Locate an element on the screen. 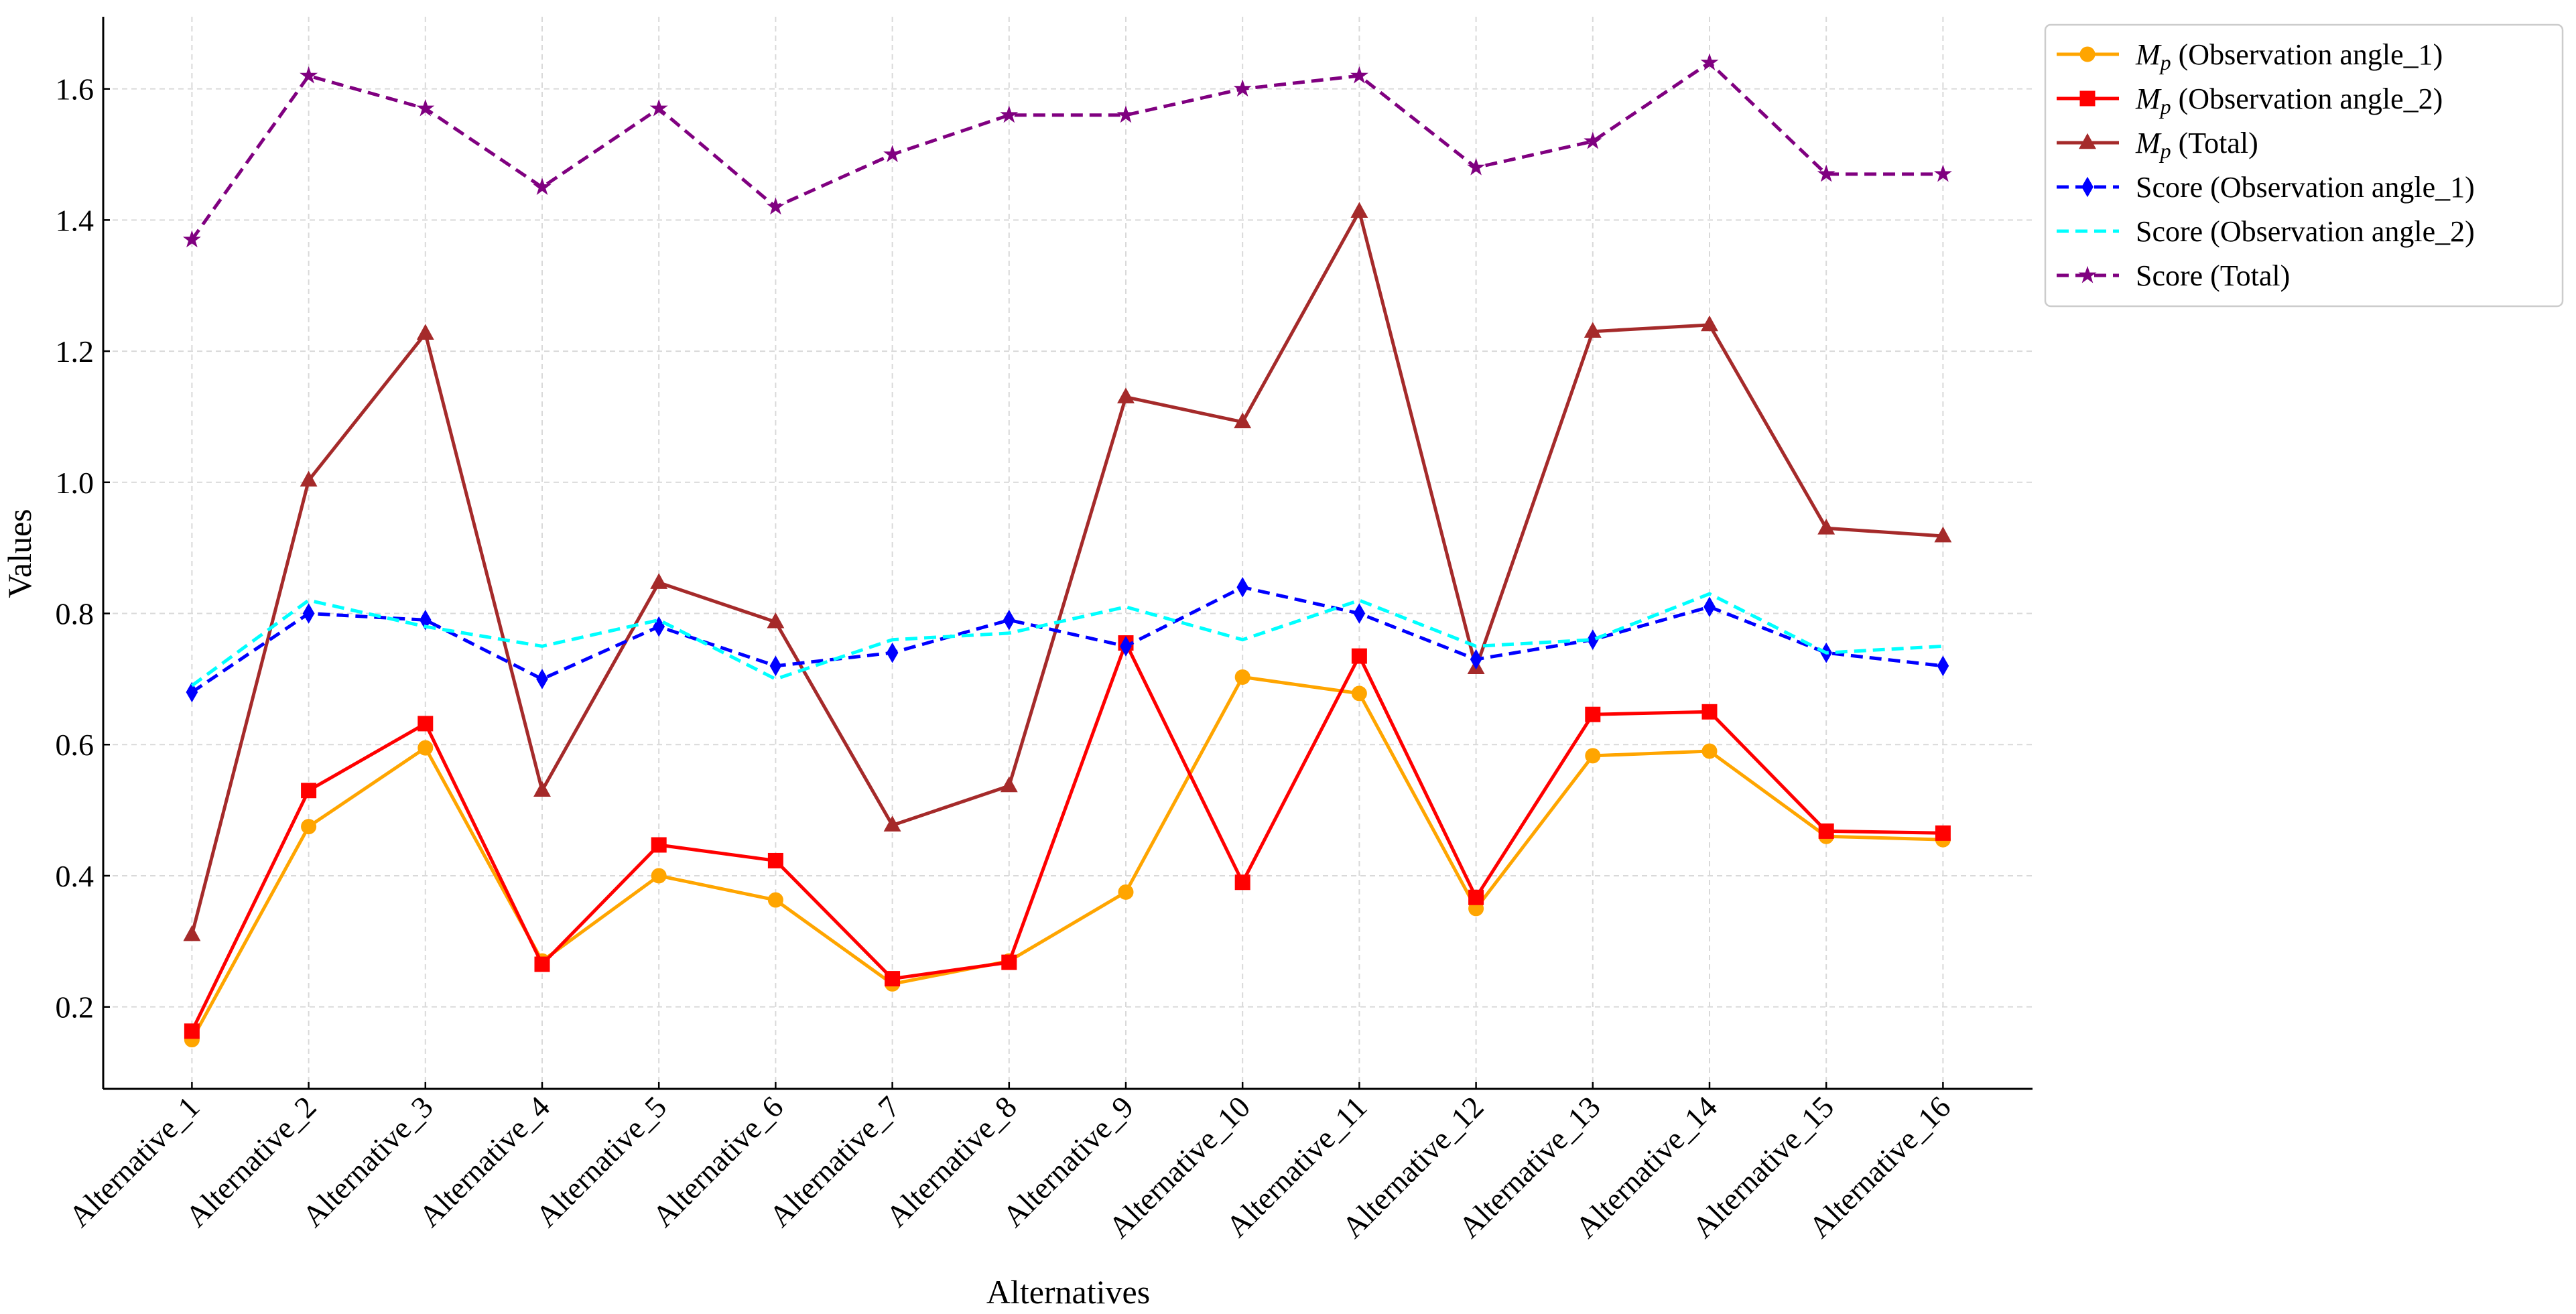 This screenshot has width=2576, height=1314. y-tick-label: 0.2 is located at coordinates (75, 1007).